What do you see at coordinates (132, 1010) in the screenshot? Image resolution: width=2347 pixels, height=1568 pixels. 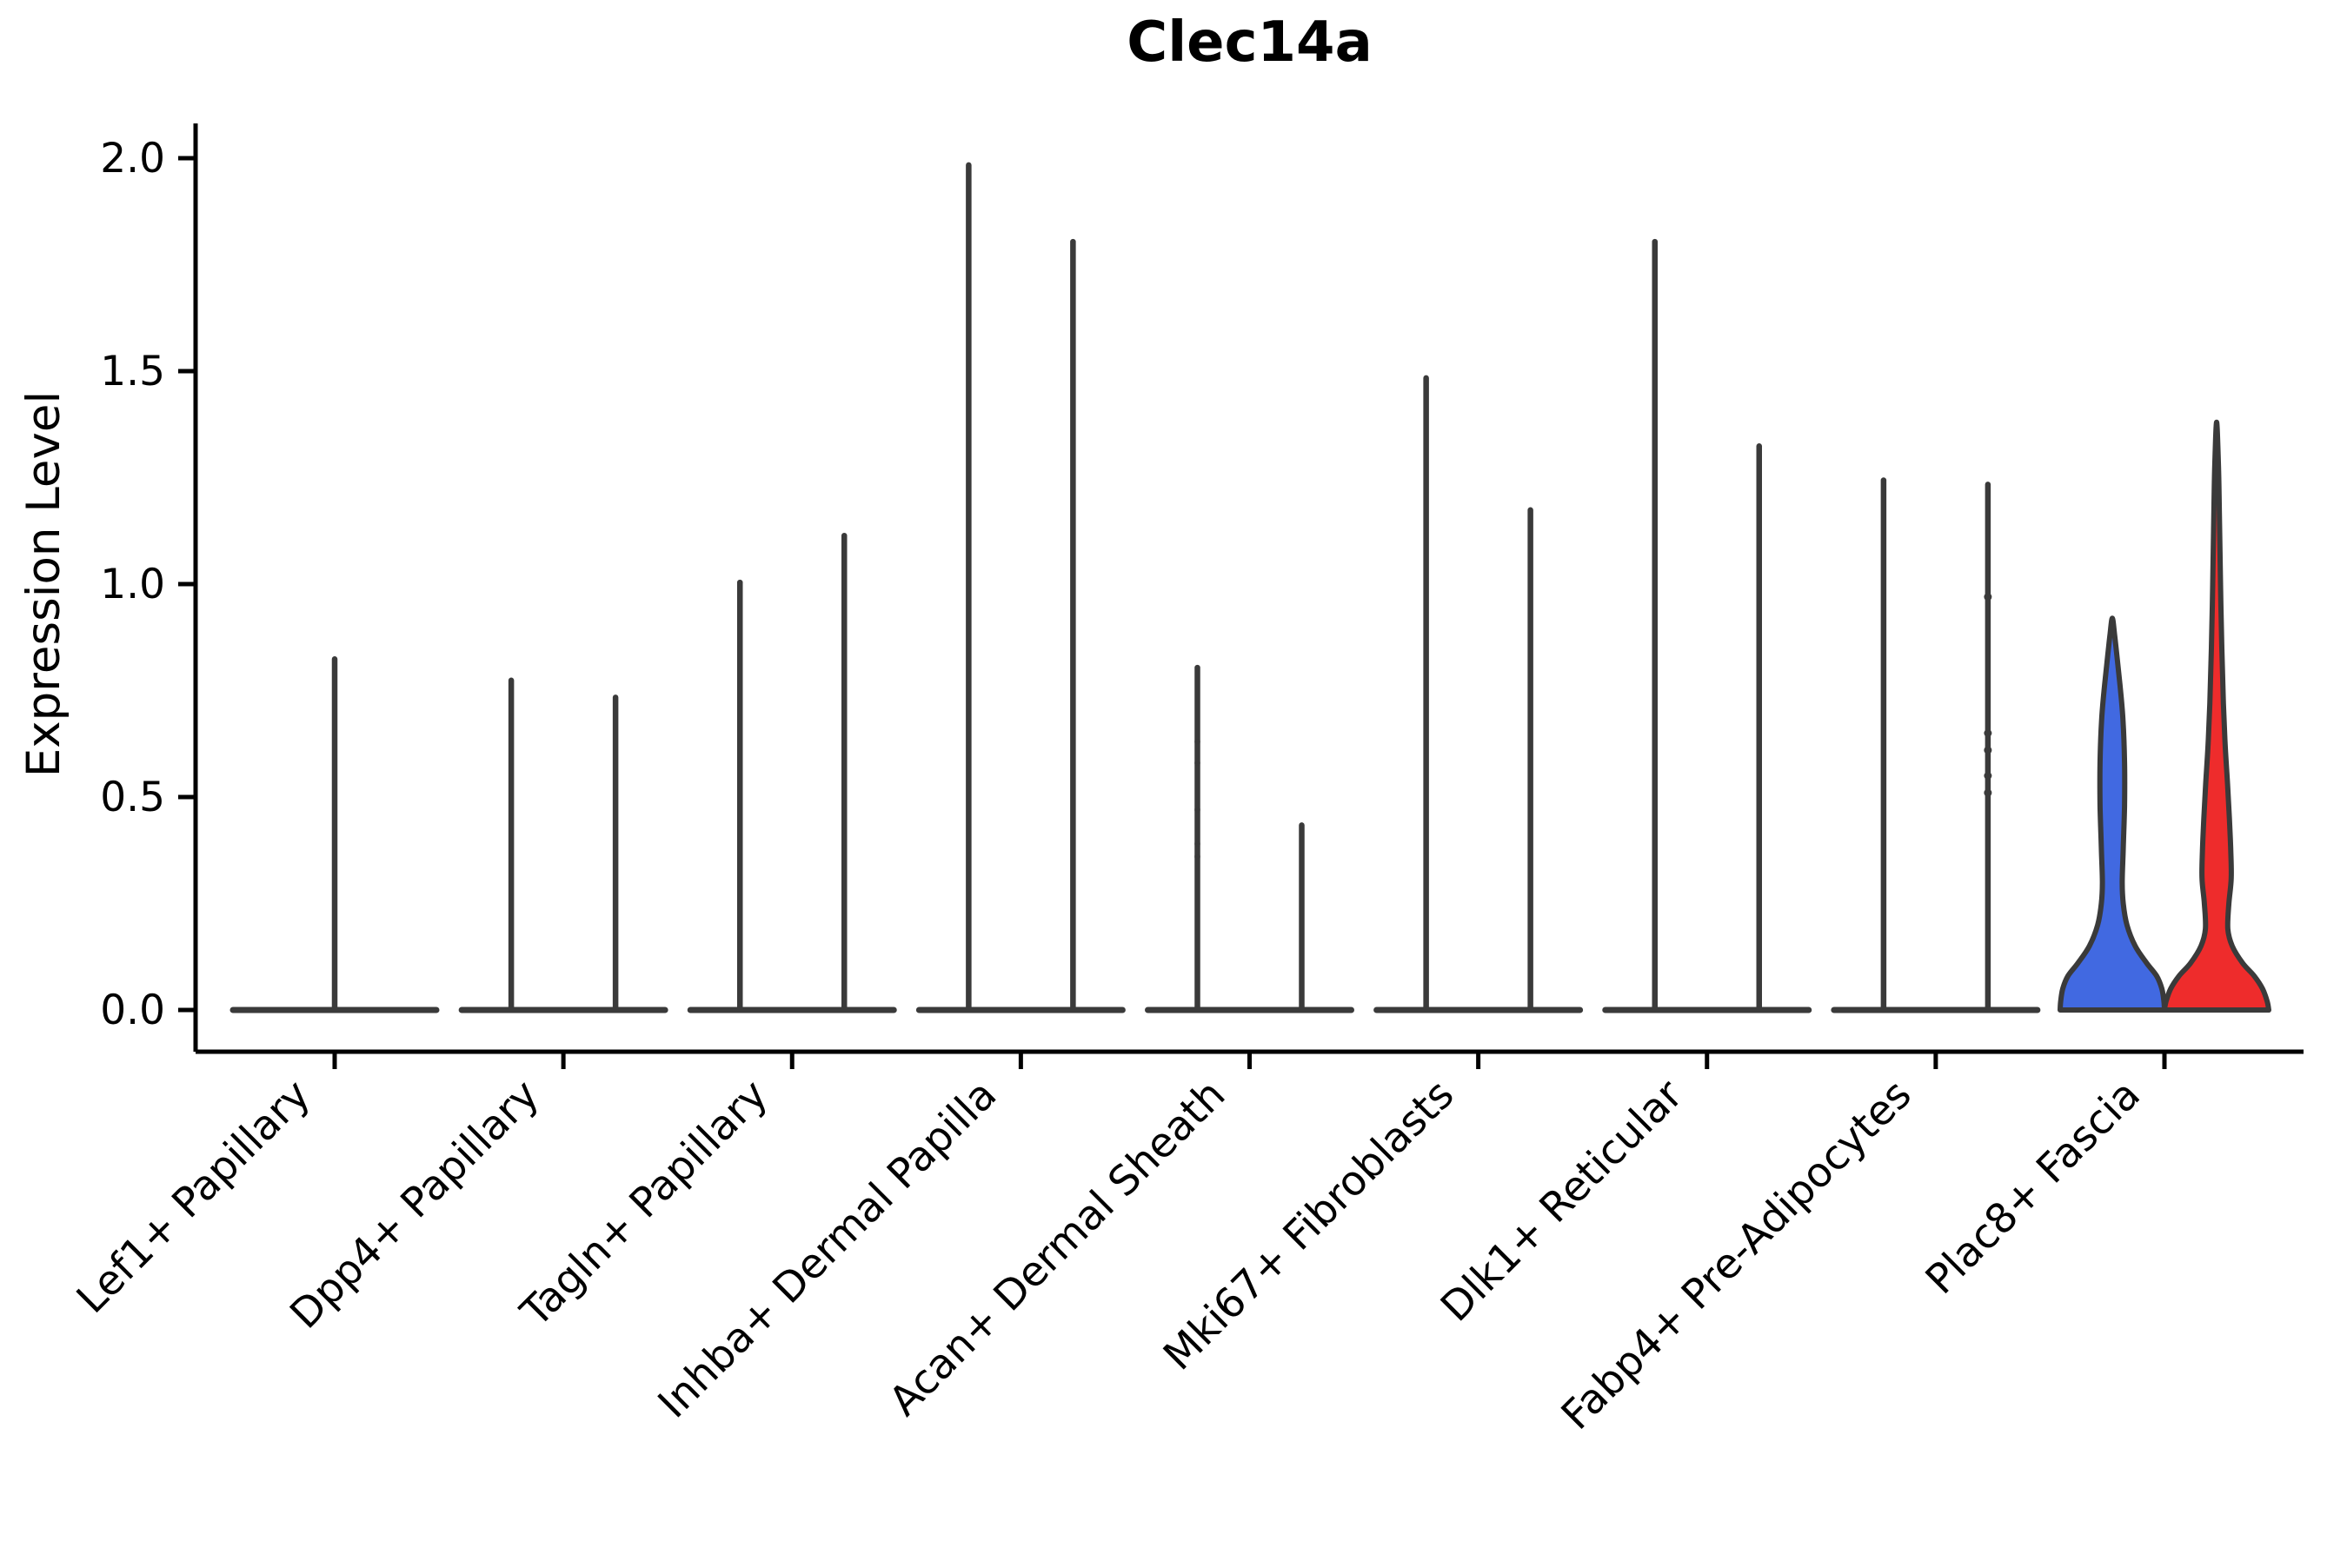 I see `y-tick-label: 0.0` at bounding box center [132, 1010].